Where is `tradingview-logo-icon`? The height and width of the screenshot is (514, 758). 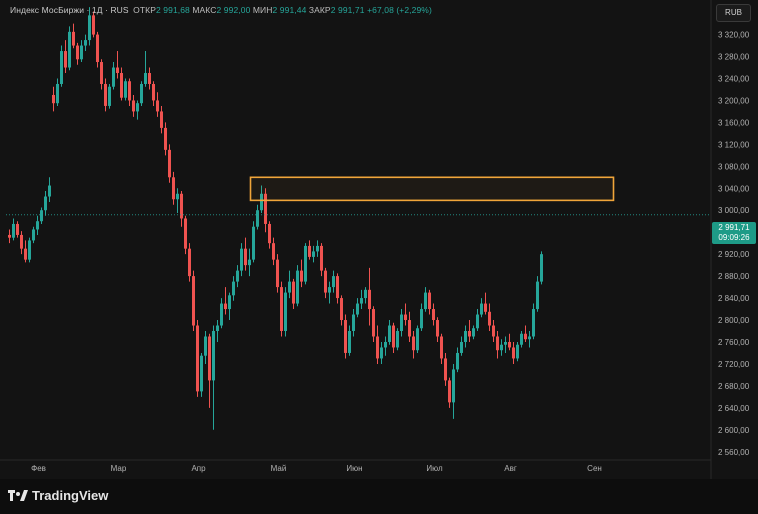
tradingview-logo-icon is located at coordinates (18, 495).